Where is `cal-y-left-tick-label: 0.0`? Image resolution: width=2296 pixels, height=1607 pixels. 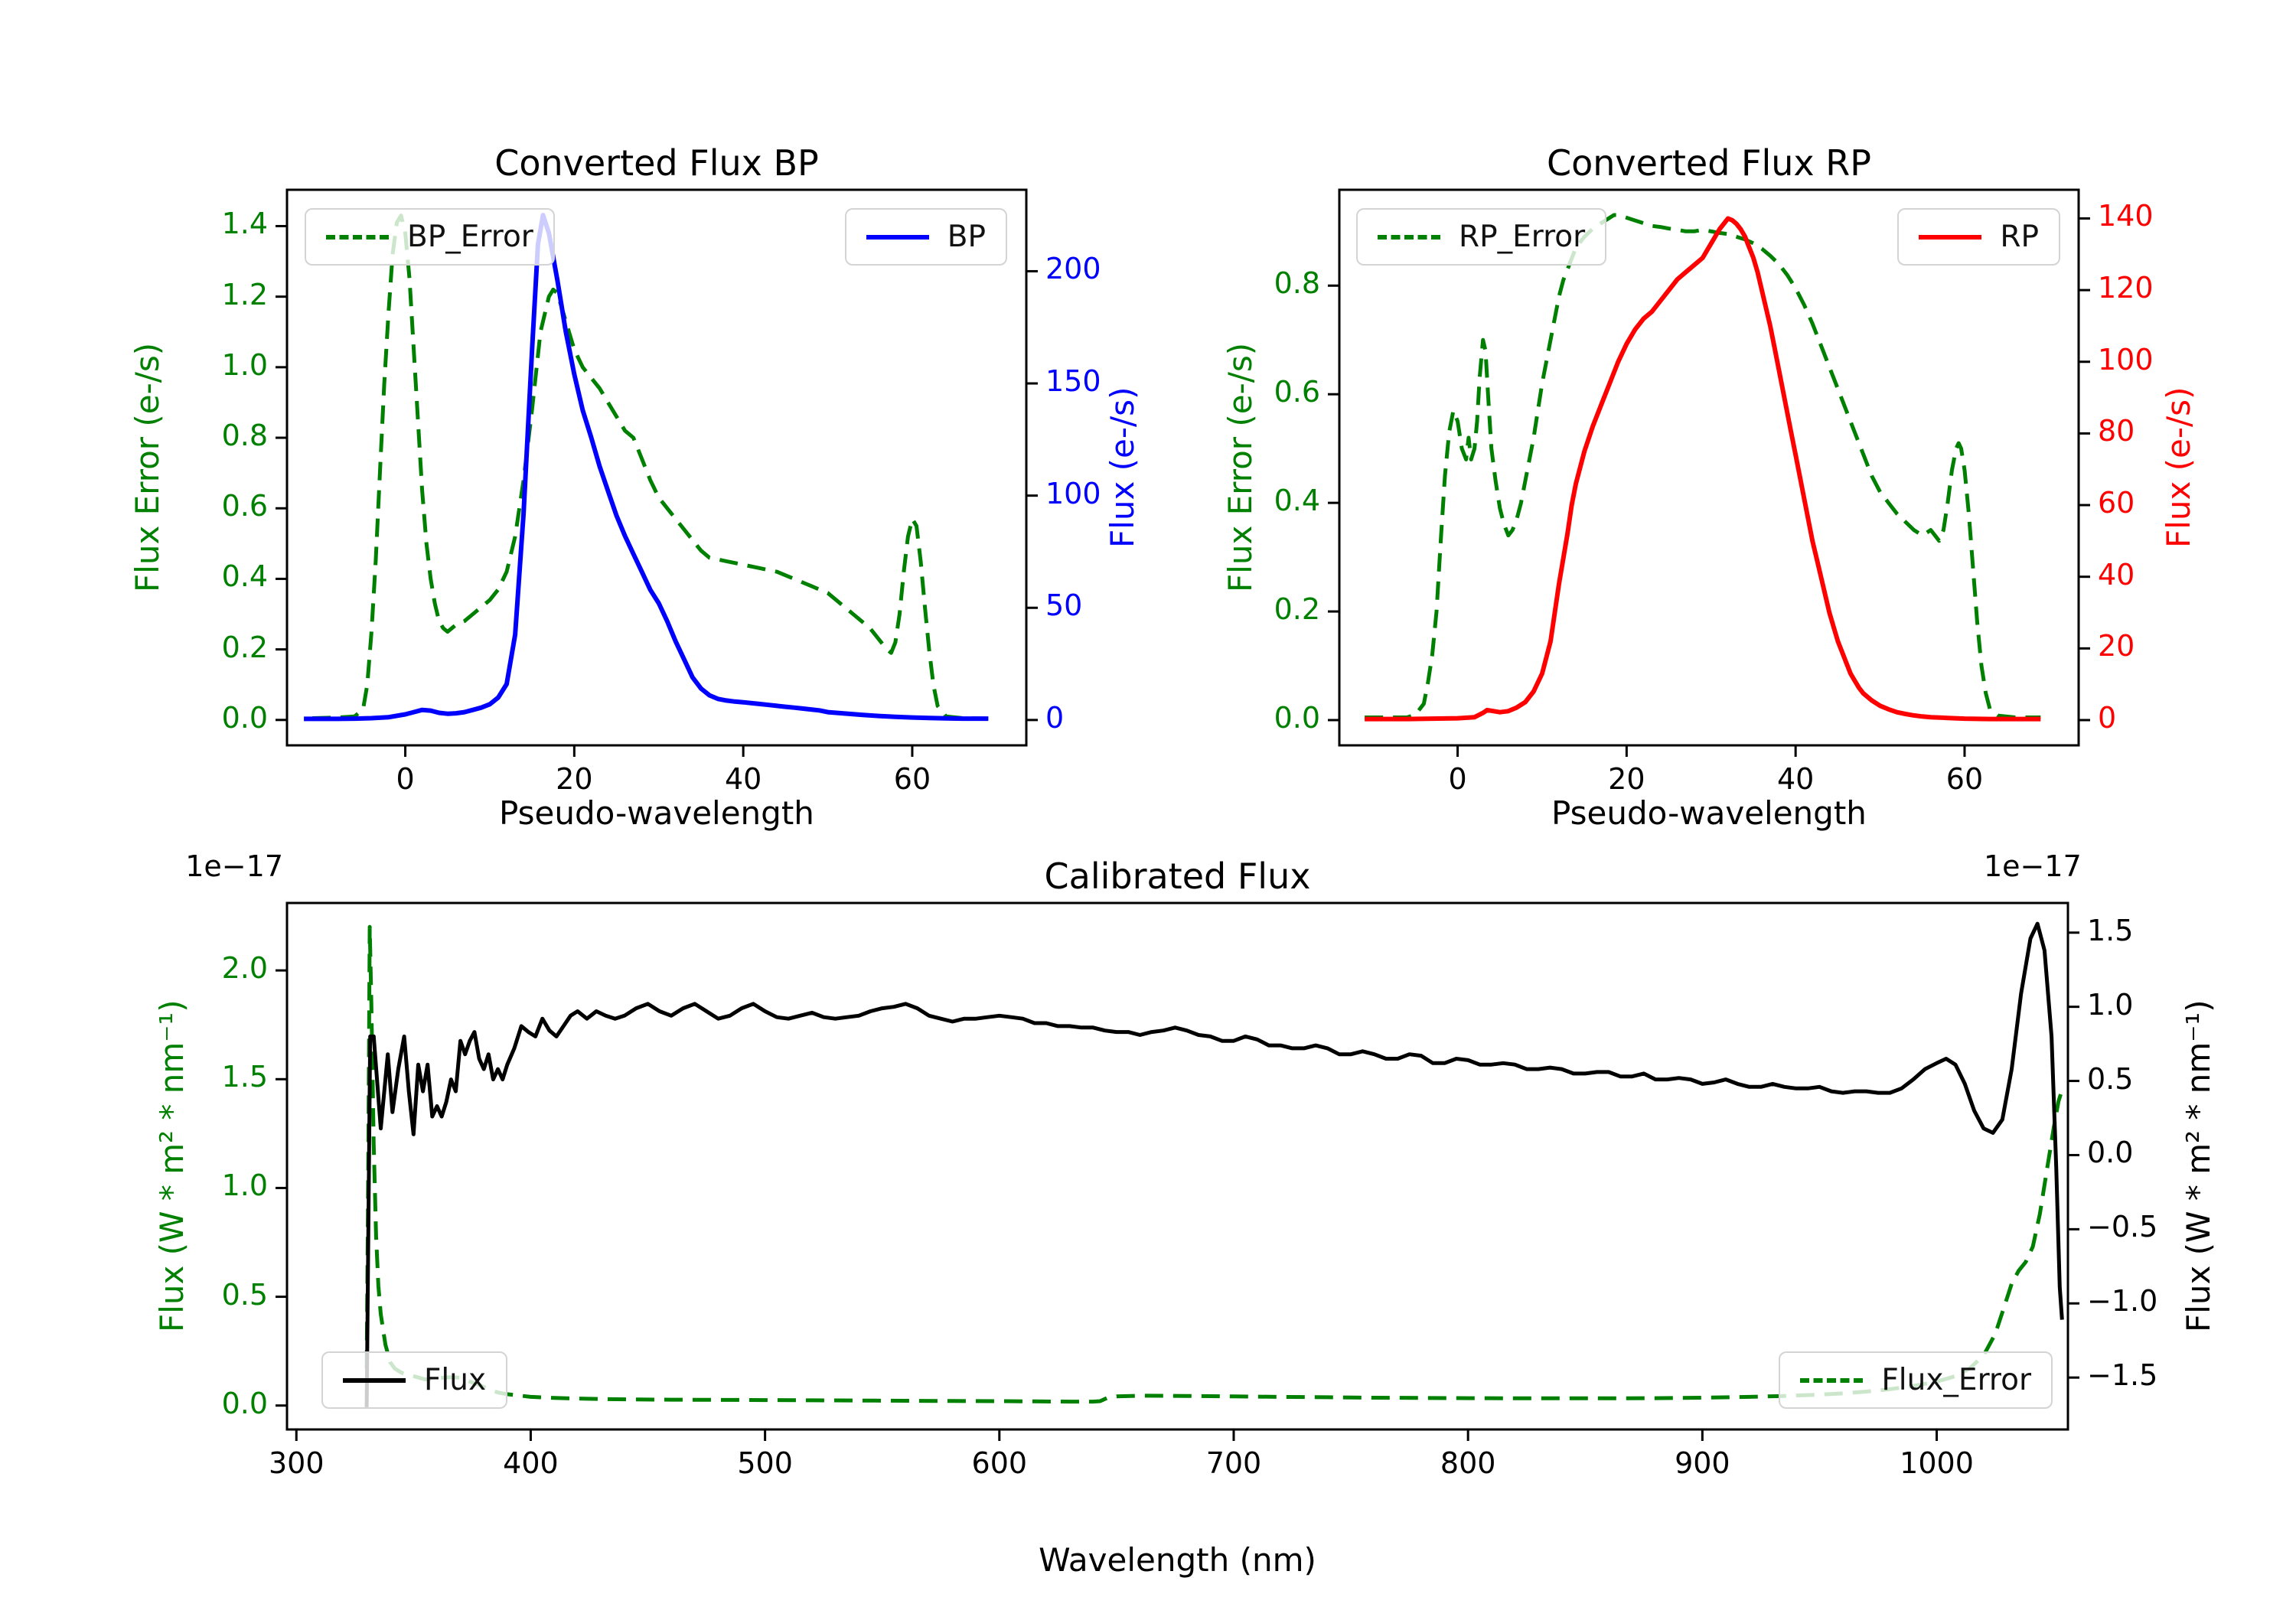
cal-y-left-tick-label: 0.0 is located at coordinates (244, 1403).